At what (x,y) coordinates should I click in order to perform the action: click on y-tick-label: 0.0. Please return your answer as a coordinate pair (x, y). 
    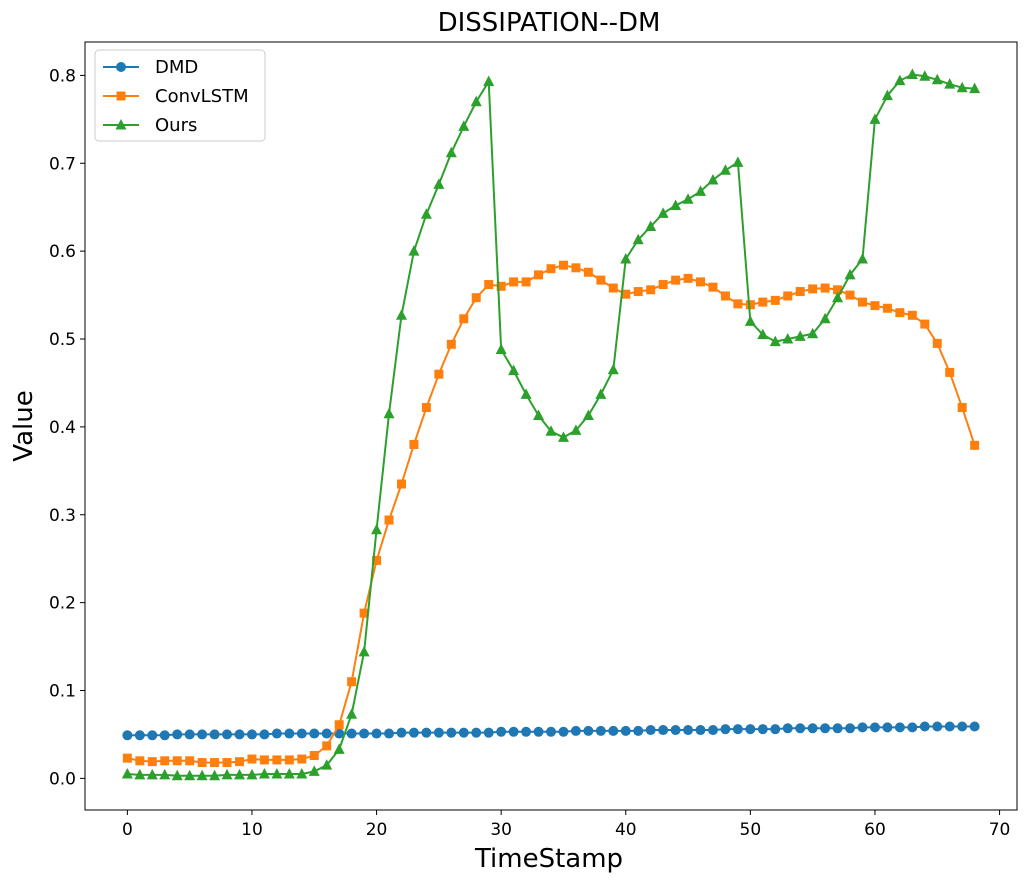
    Looking at the image, I should click on (62, 779).